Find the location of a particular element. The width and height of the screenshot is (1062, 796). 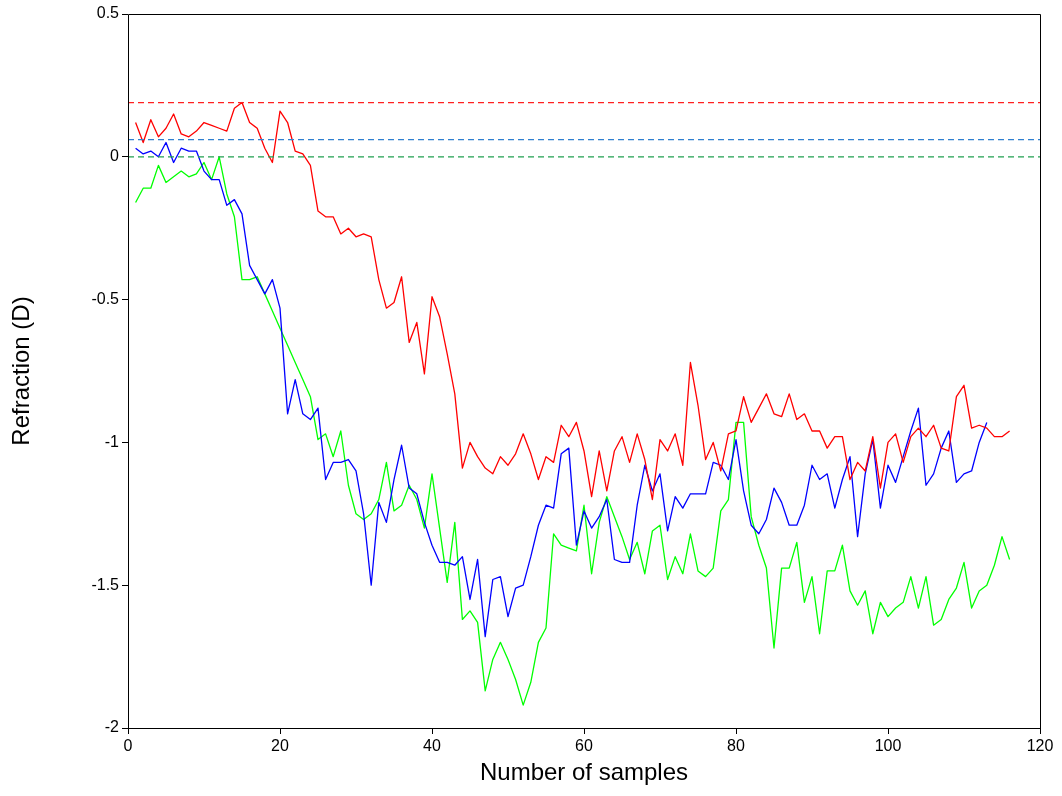

y-axis-title: Refraction (D) is located at coordinates (21, 371).